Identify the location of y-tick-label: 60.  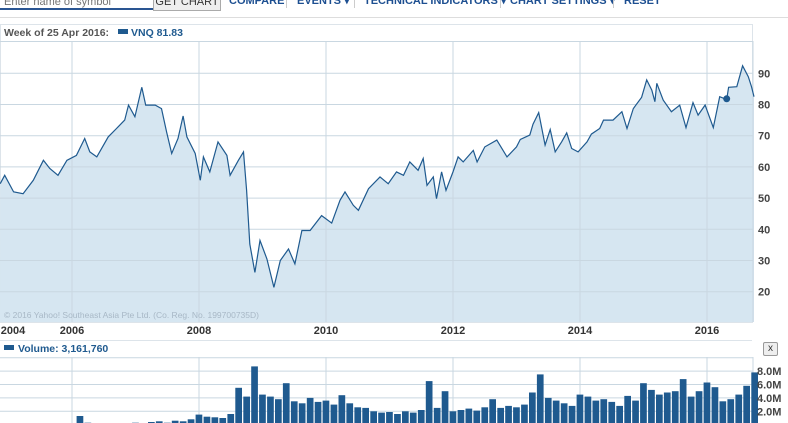
(764, 168).